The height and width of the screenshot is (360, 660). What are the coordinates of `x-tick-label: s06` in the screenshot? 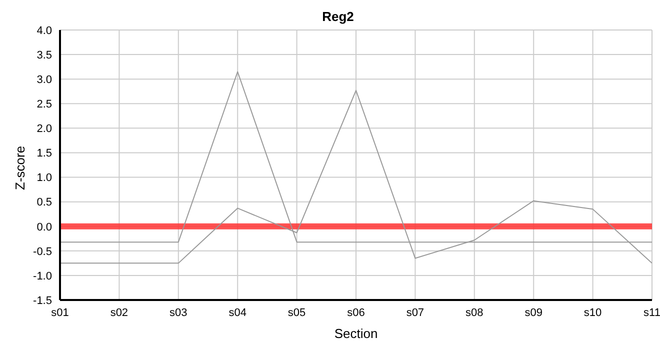 It's located at (356, 312).